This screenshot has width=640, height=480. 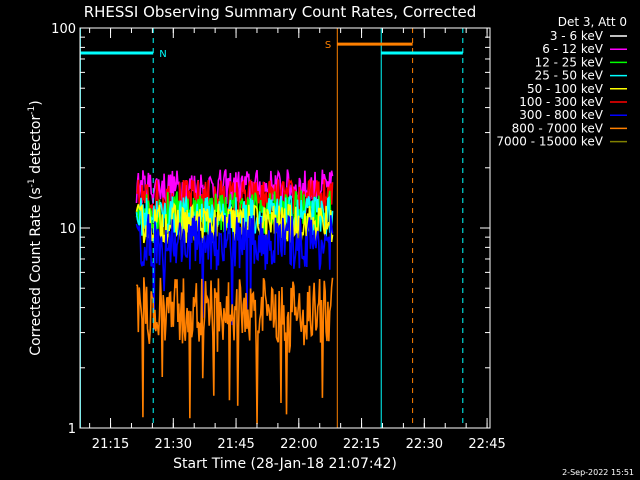 I want to click on legend-label: 100 - 300 keV, so click(x=561, y=102).